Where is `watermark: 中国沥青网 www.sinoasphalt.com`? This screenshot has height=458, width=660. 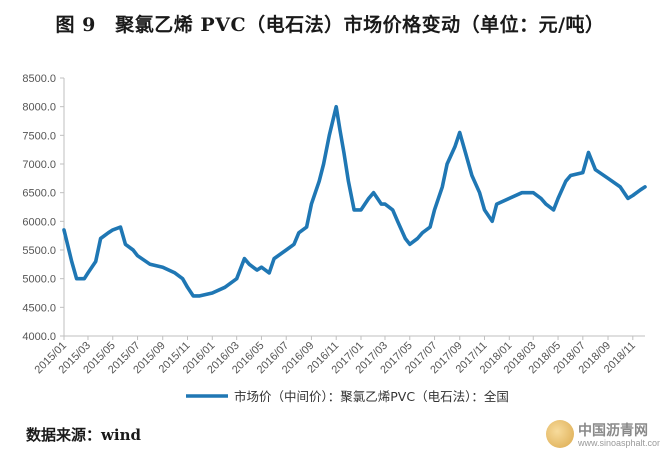
watermark: 中国沥青网 www.sinoasphalt.com is located at coordinates (603, 435).